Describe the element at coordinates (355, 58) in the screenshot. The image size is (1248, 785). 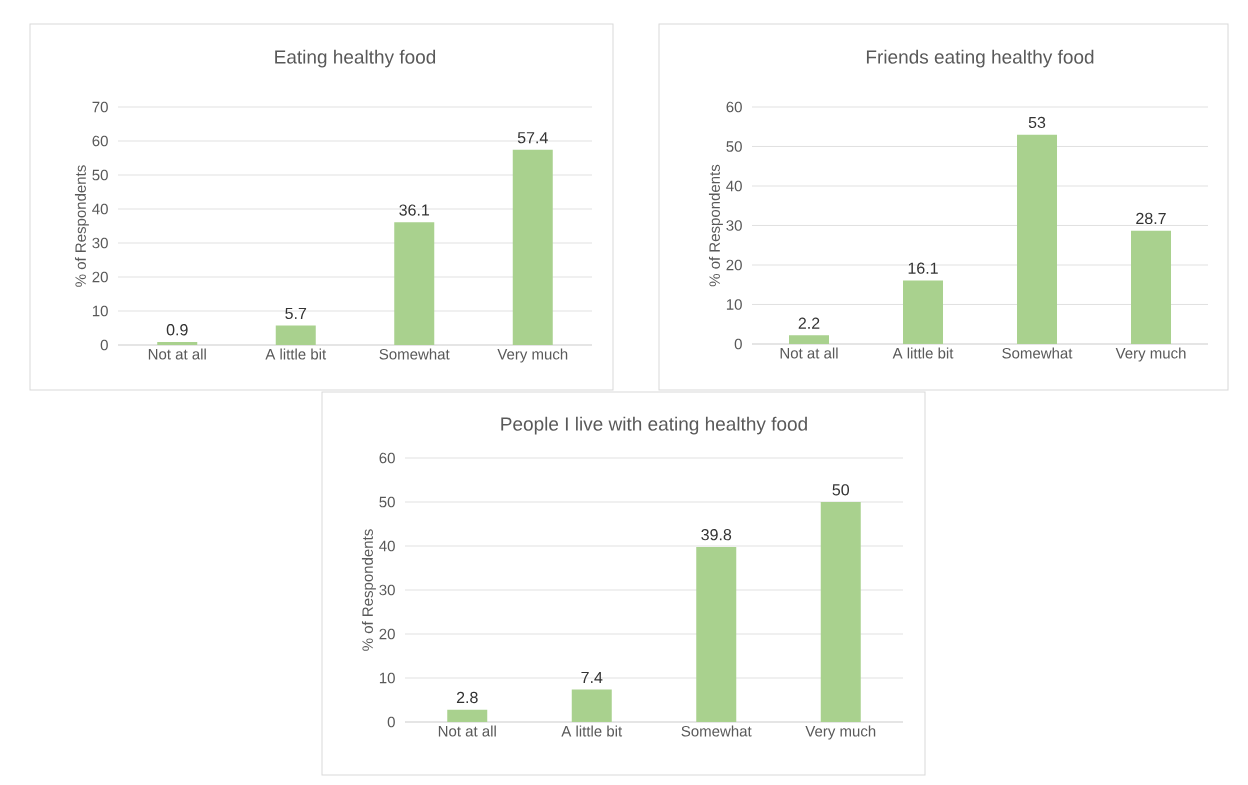
I see `chart-title: Eating healthy food` at that location.